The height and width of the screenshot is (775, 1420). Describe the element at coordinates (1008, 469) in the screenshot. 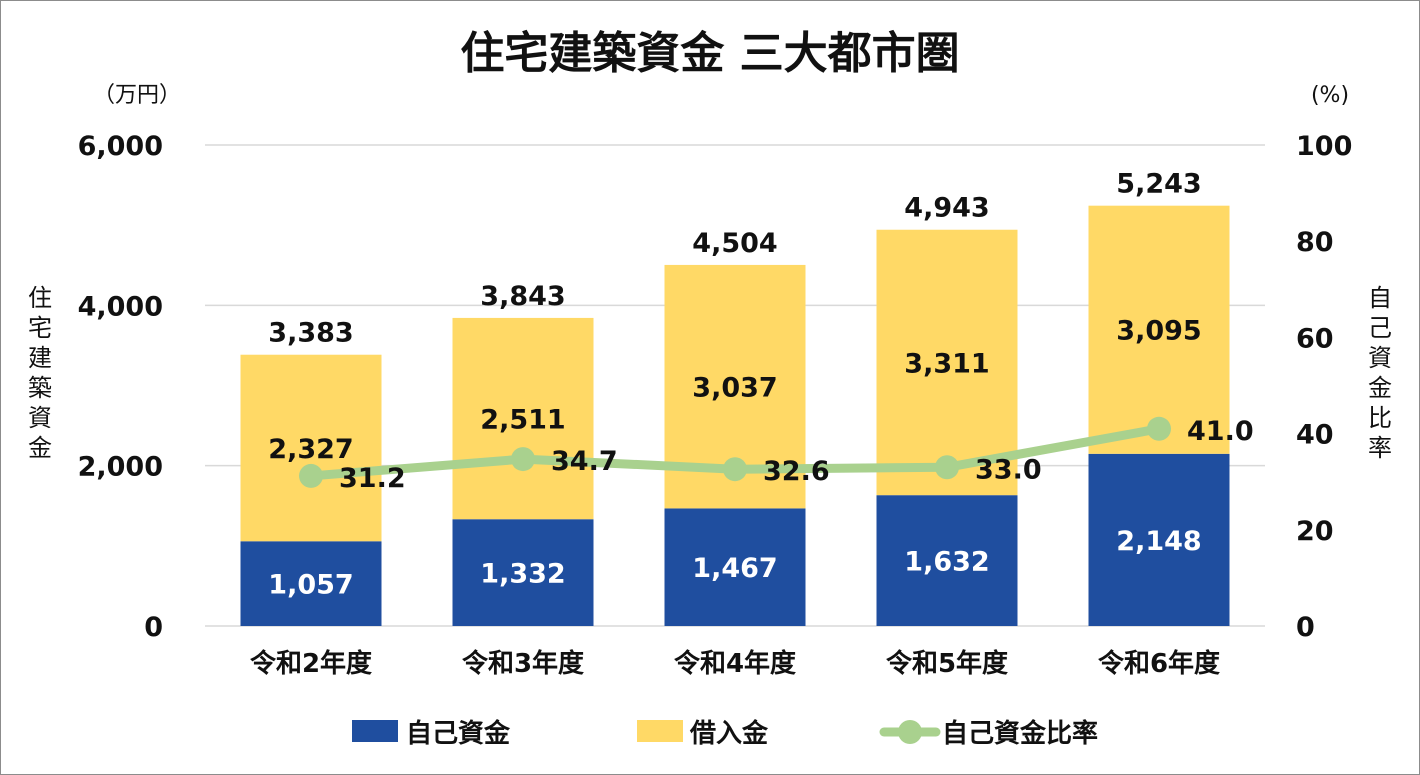

I see `ratio-value-label: 33.0` at that location.